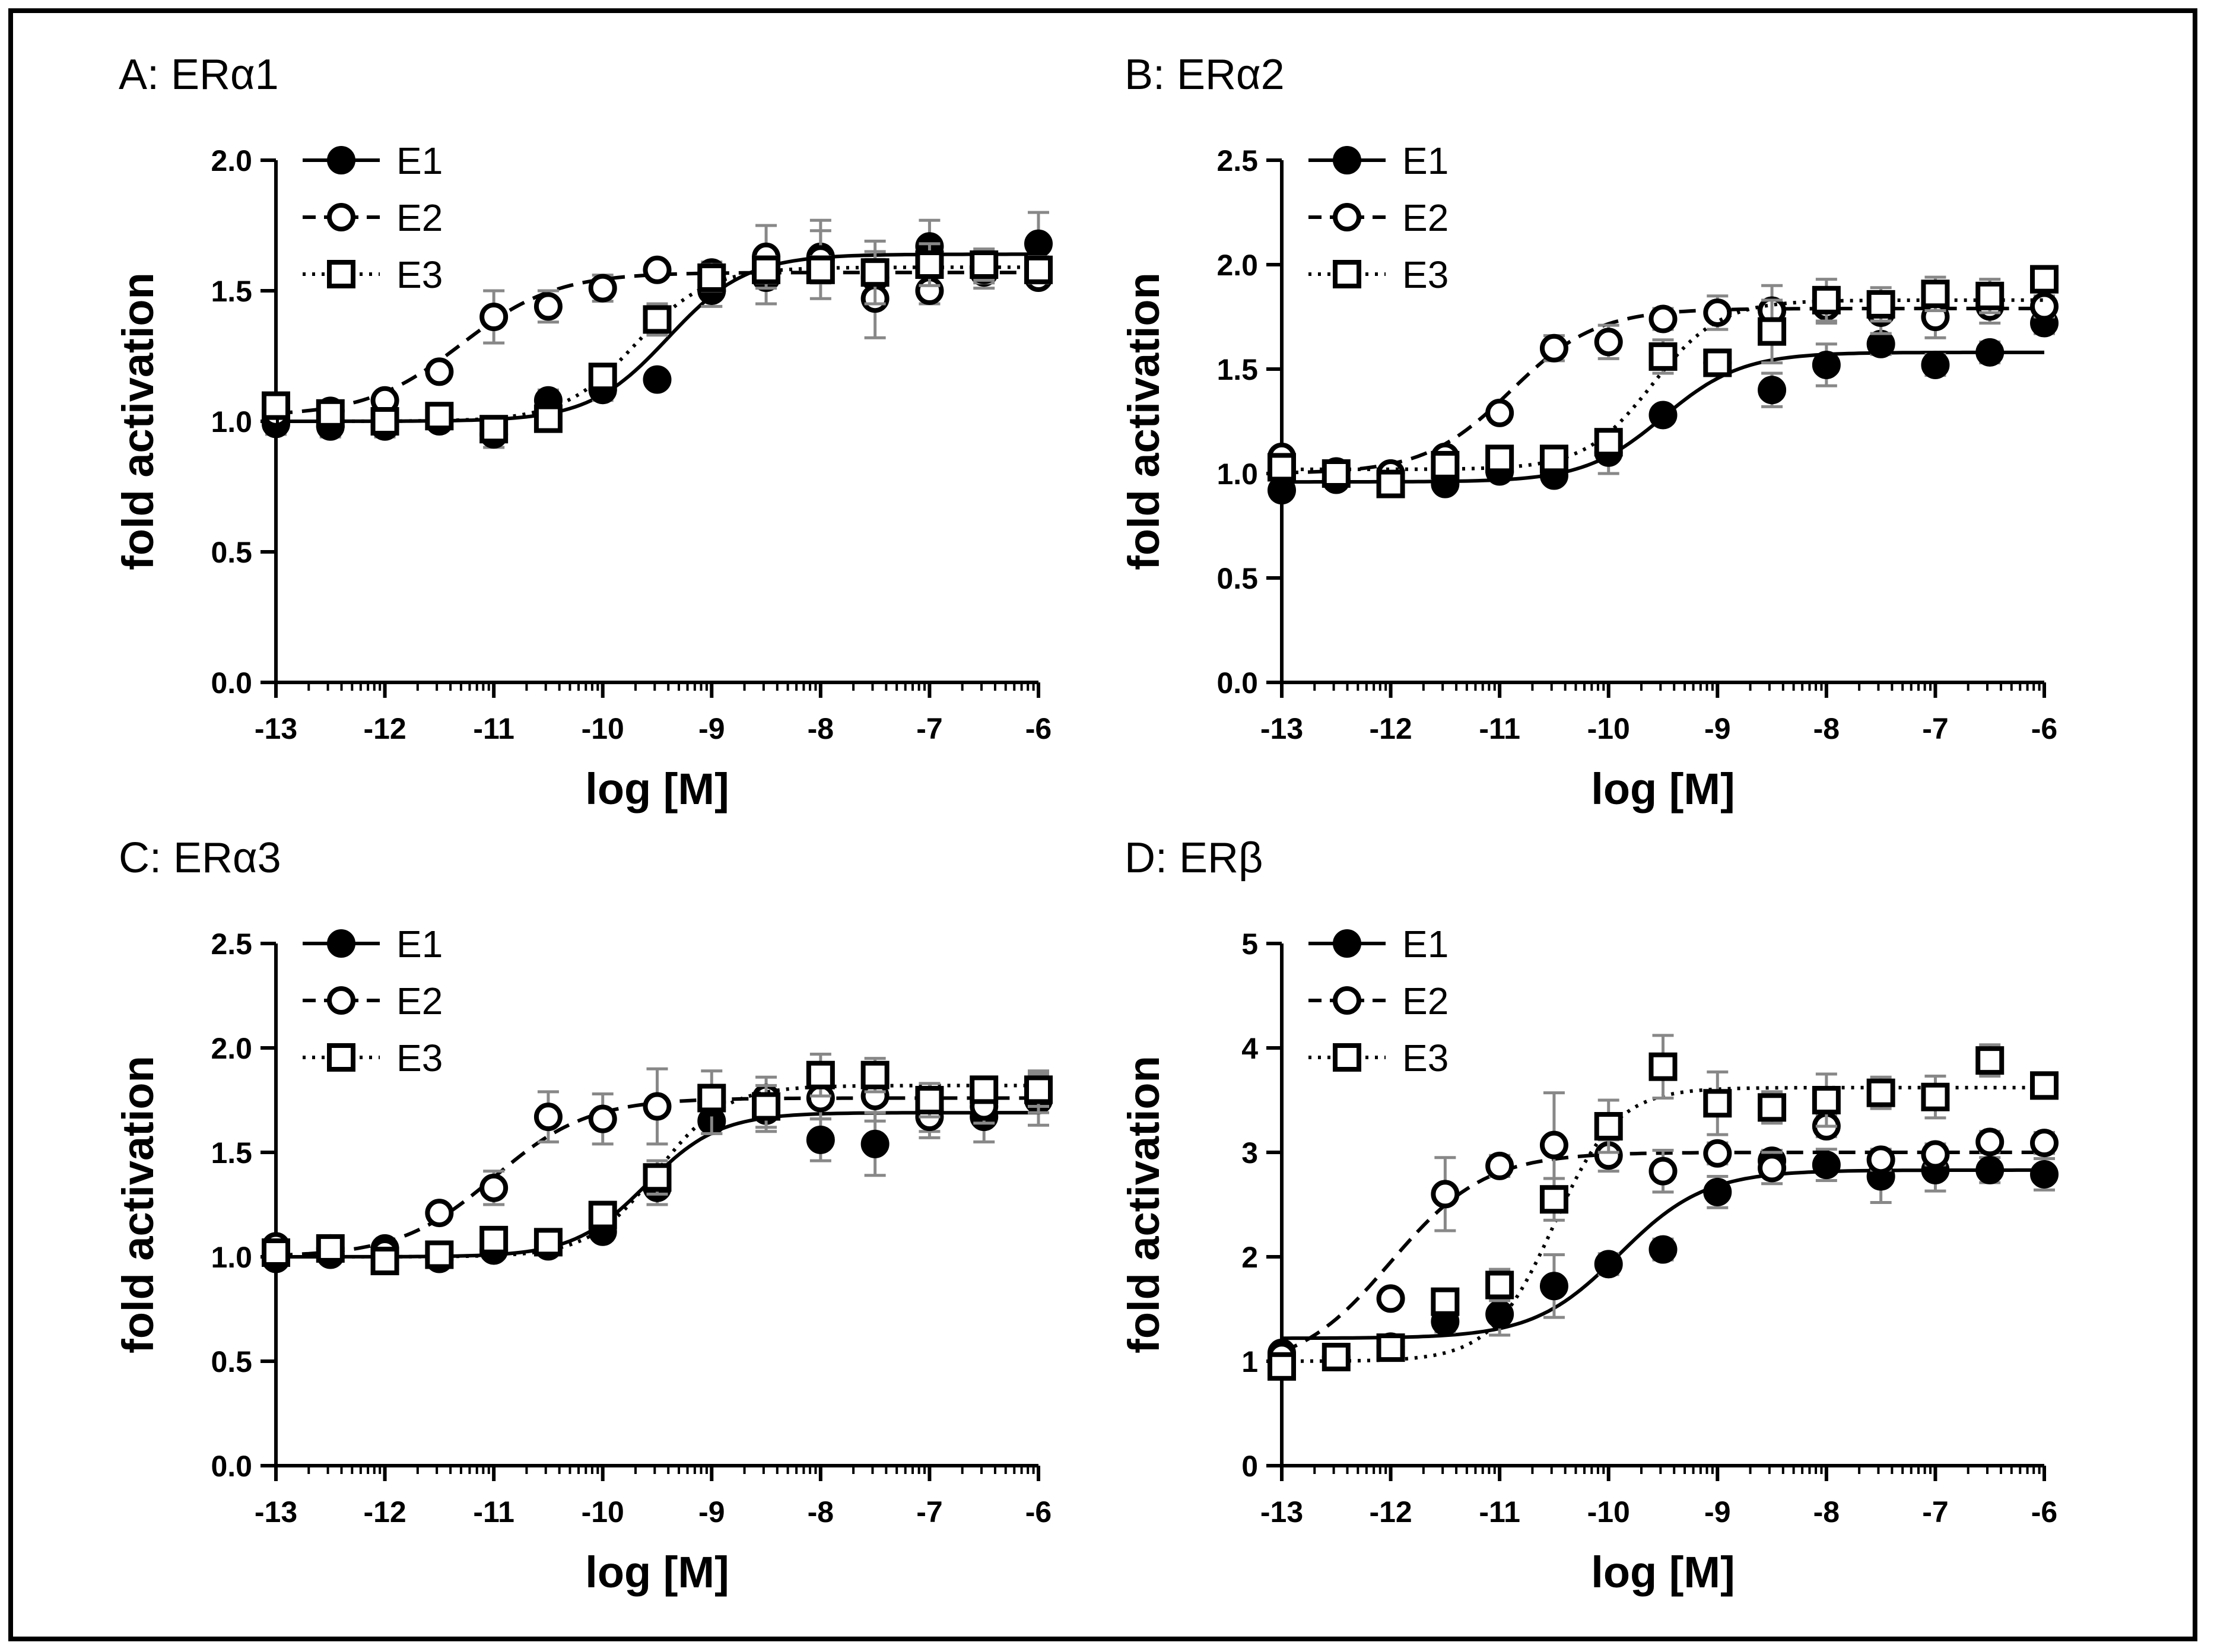 Image resolution: width=2214 pixels, height=1652 pixels. Describe the element at coordinates (1935, 1512) in the screenshot. I see `x-tick-label: -7` at that location.